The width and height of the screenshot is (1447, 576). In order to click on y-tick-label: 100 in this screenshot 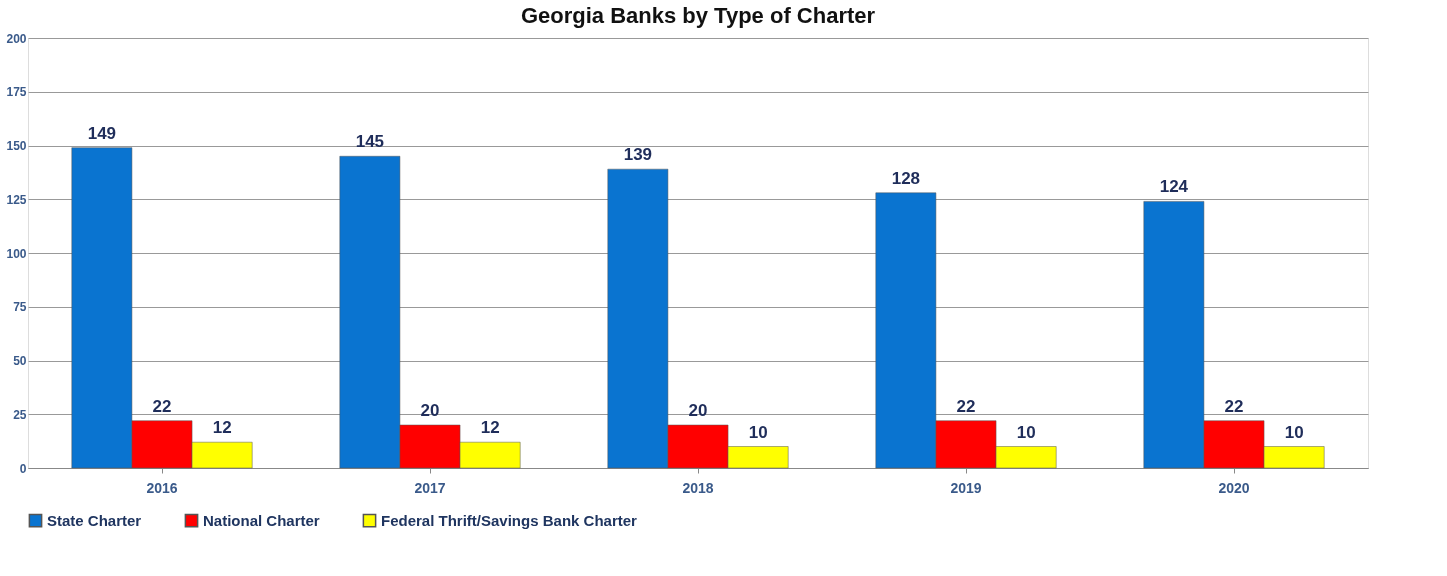, I will do `click(16, 253)`.